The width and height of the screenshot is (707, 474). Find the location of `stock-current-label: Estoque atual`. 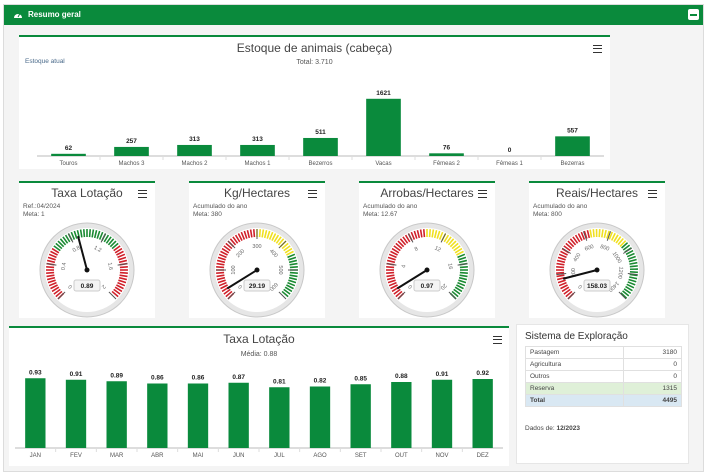

stock-current-label: Estoque atual is located at coordinates (45, 61).